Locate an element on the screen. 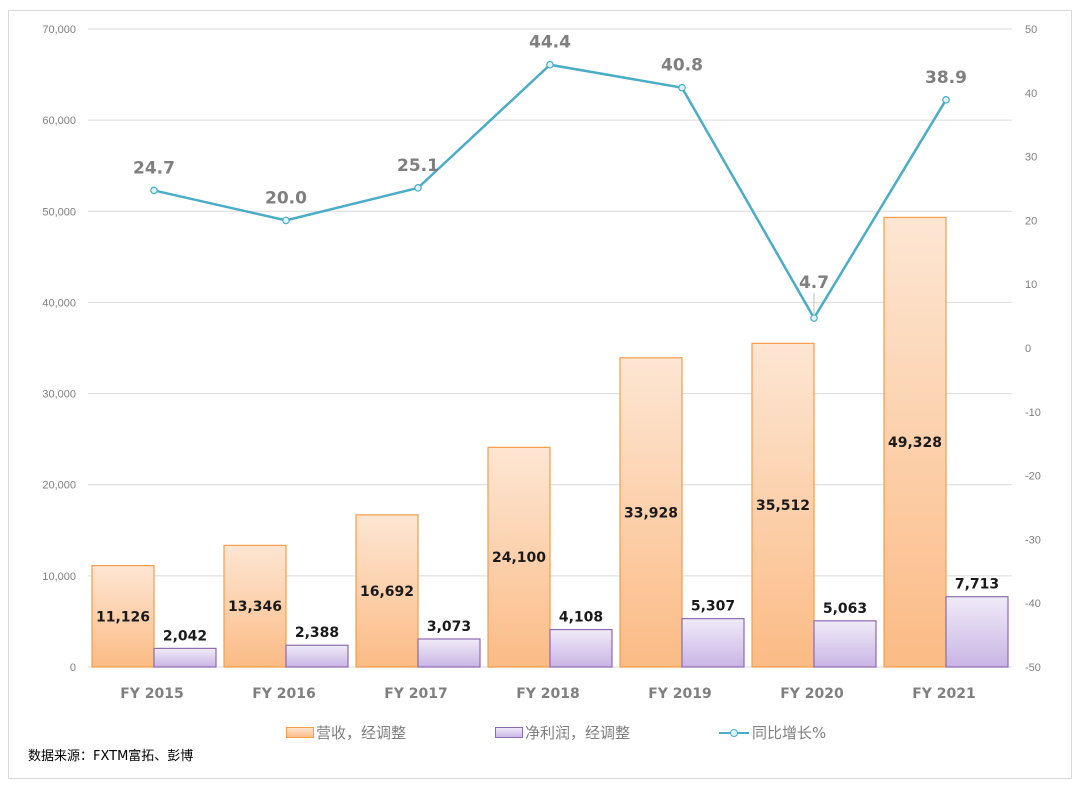 The height and width of the screenshot is (792, 1080). left-axis-tick-label: 70,000 is located at coordinates (59, 30).